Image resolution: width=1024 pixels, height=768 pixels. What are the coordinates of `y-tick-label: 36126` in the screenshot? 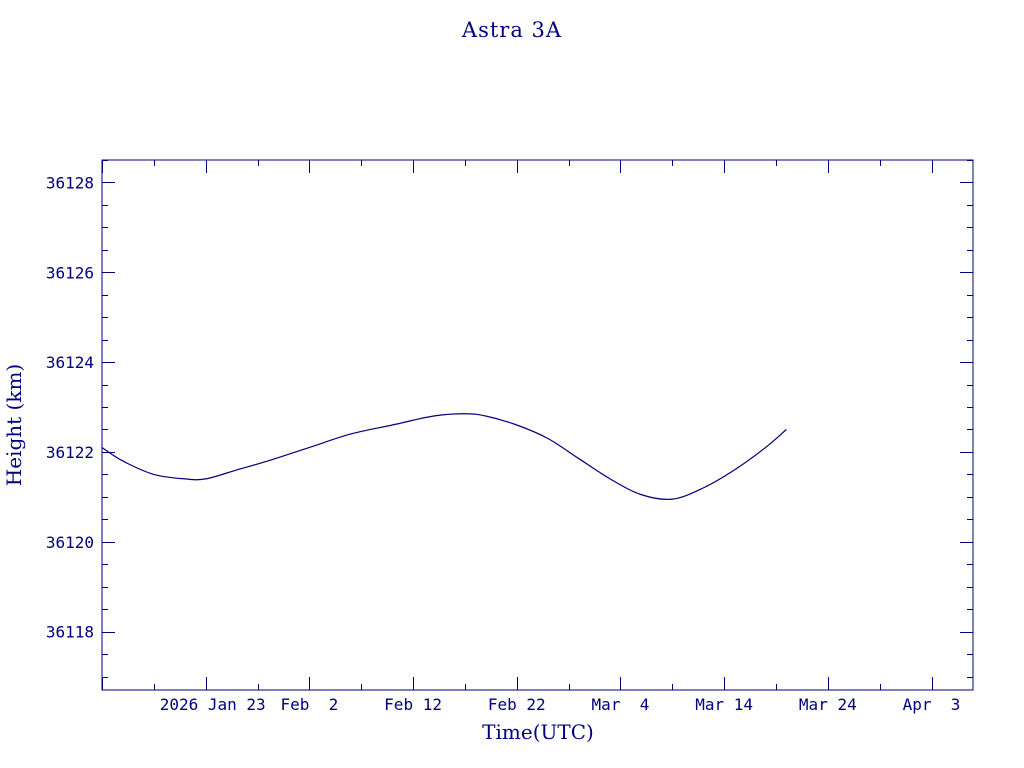 It's located at (70, 272).